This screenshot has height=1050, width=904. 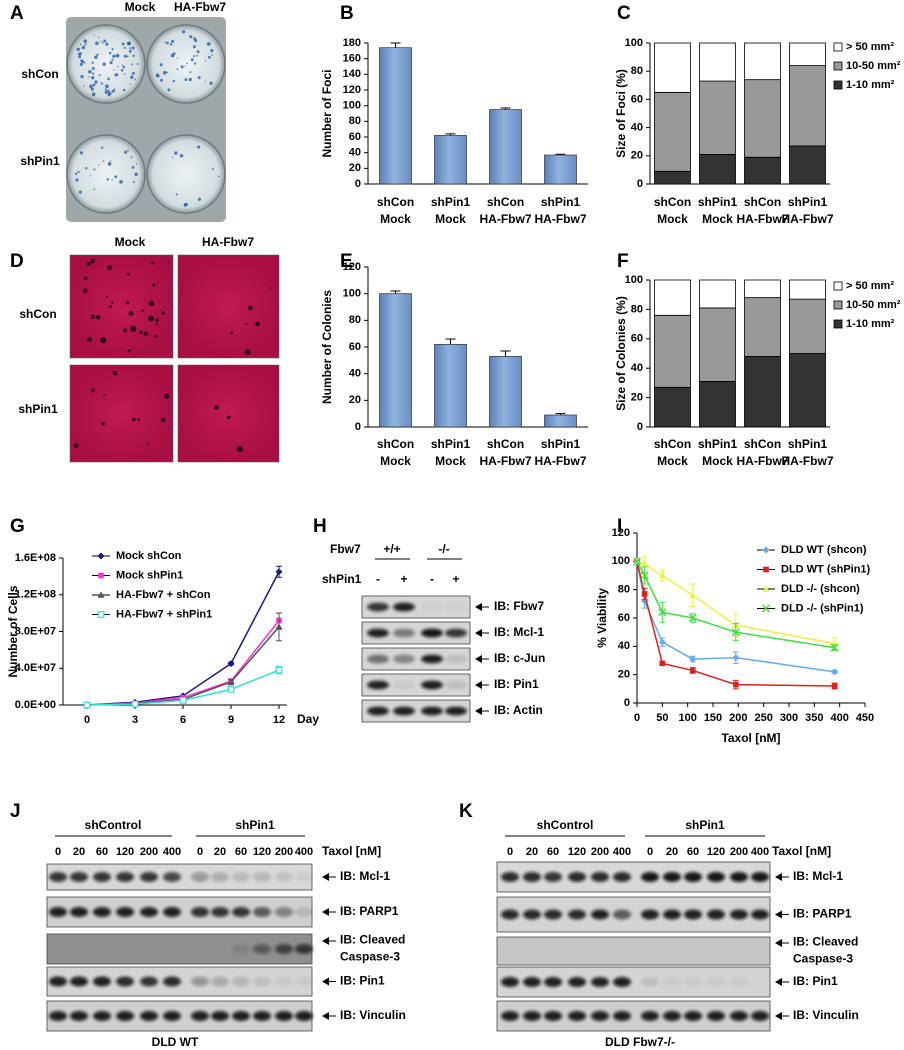 What do you see at coordinates (838, 305) in the screenshot?
I see `legend-swatch` at bounding box center [838, 305].